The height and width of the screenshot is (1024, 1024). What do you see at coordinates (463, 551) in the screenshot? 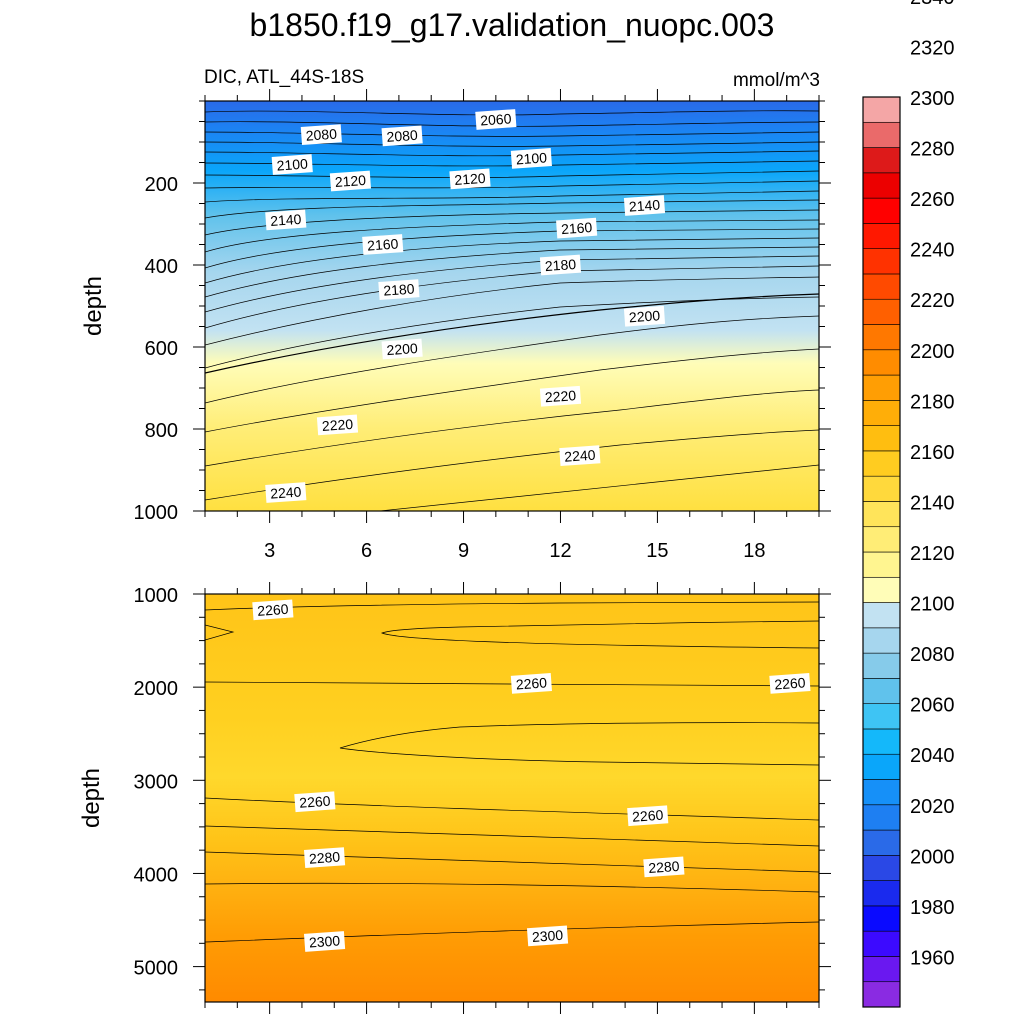
I see `upper-xtick-label: 9` at bounding box center [463, 551].